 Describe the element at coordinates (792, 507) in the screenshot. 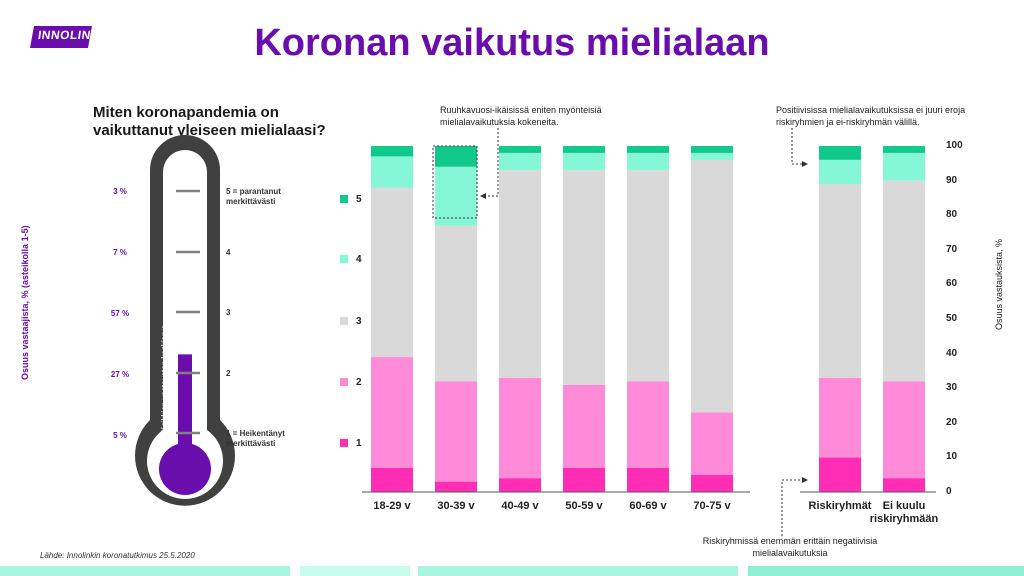

I see `annotation-arrow-bottom-right` at that location.